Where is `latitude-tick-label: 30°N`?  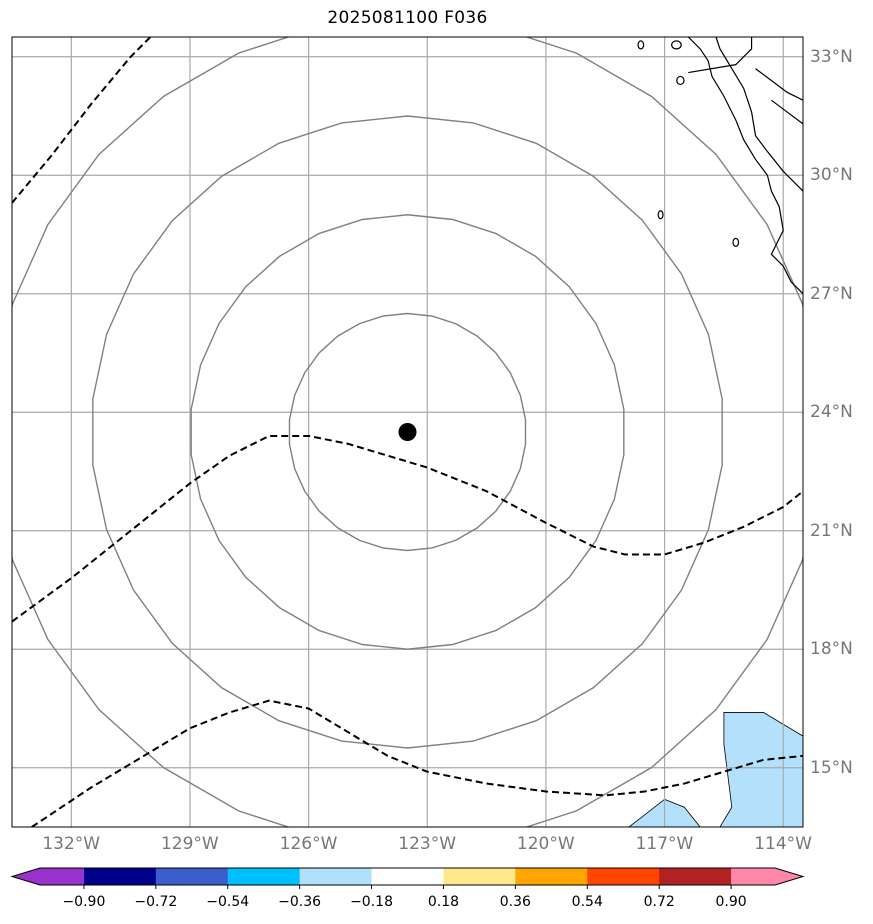 latitude-tick-label: 30°N is located at coordinates (831, 175).